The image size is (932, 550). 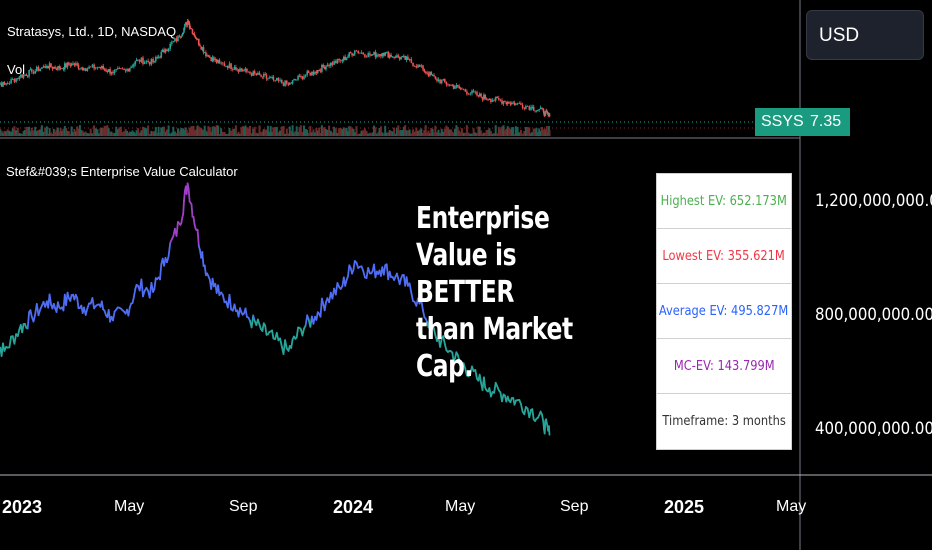 I want to click on currency-button: USD, so click(x=865, y=35).